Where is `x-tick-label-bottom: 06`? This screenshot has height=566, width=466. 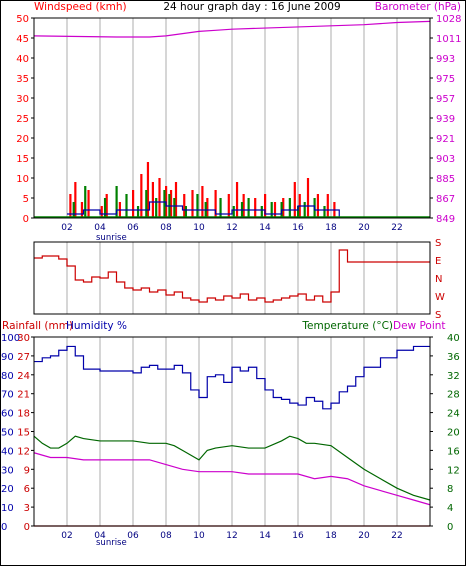 x-tick-label-bottom: 06 is located at coordinates (133, 536).